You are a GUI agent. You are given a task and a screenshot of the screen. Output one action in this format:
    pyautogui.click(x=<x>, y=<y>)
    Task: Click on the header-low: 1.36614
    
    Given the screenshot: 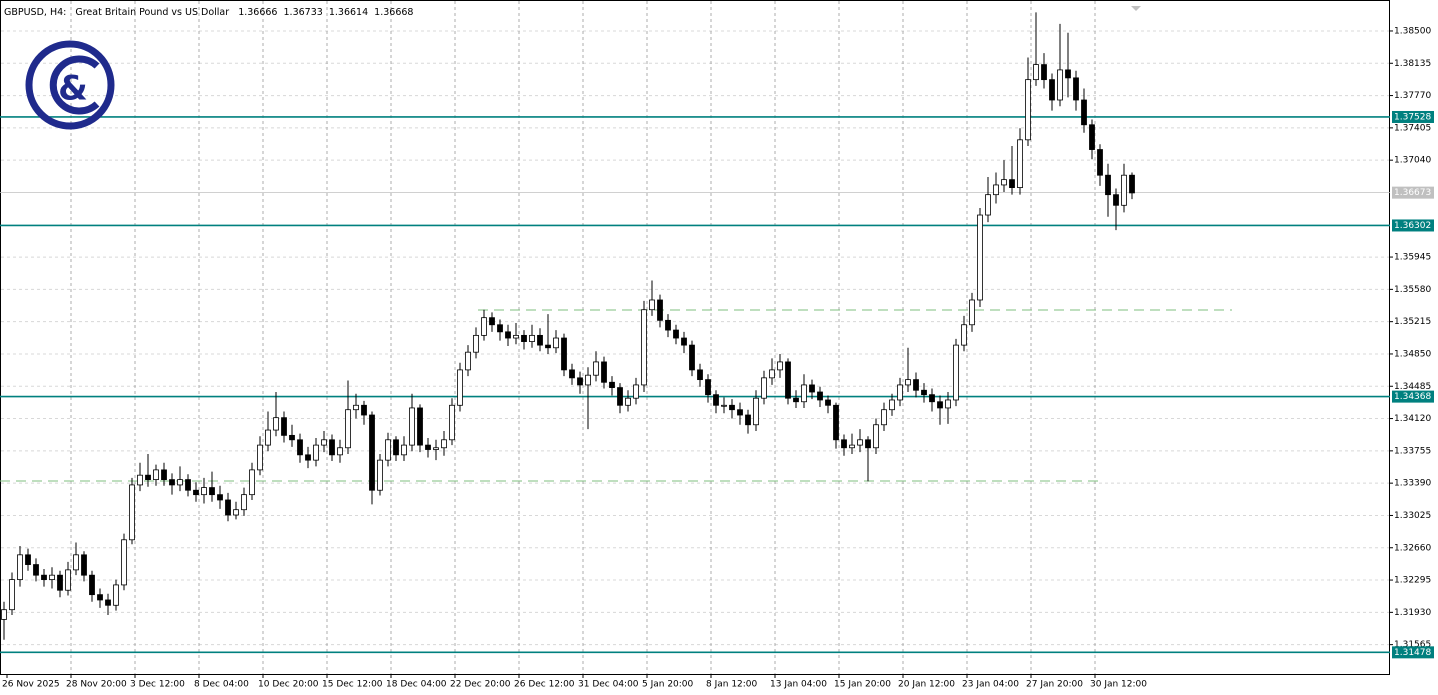 What is the action you would take?
    pyautogui.click(x=348, y=12)
    